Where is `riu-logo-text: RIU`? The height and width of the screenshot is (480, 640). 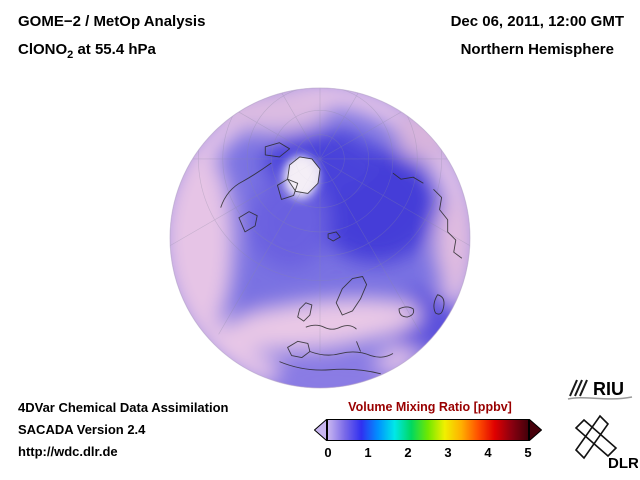 riu-logo-text: RIU is located at coordinates (608, 389).